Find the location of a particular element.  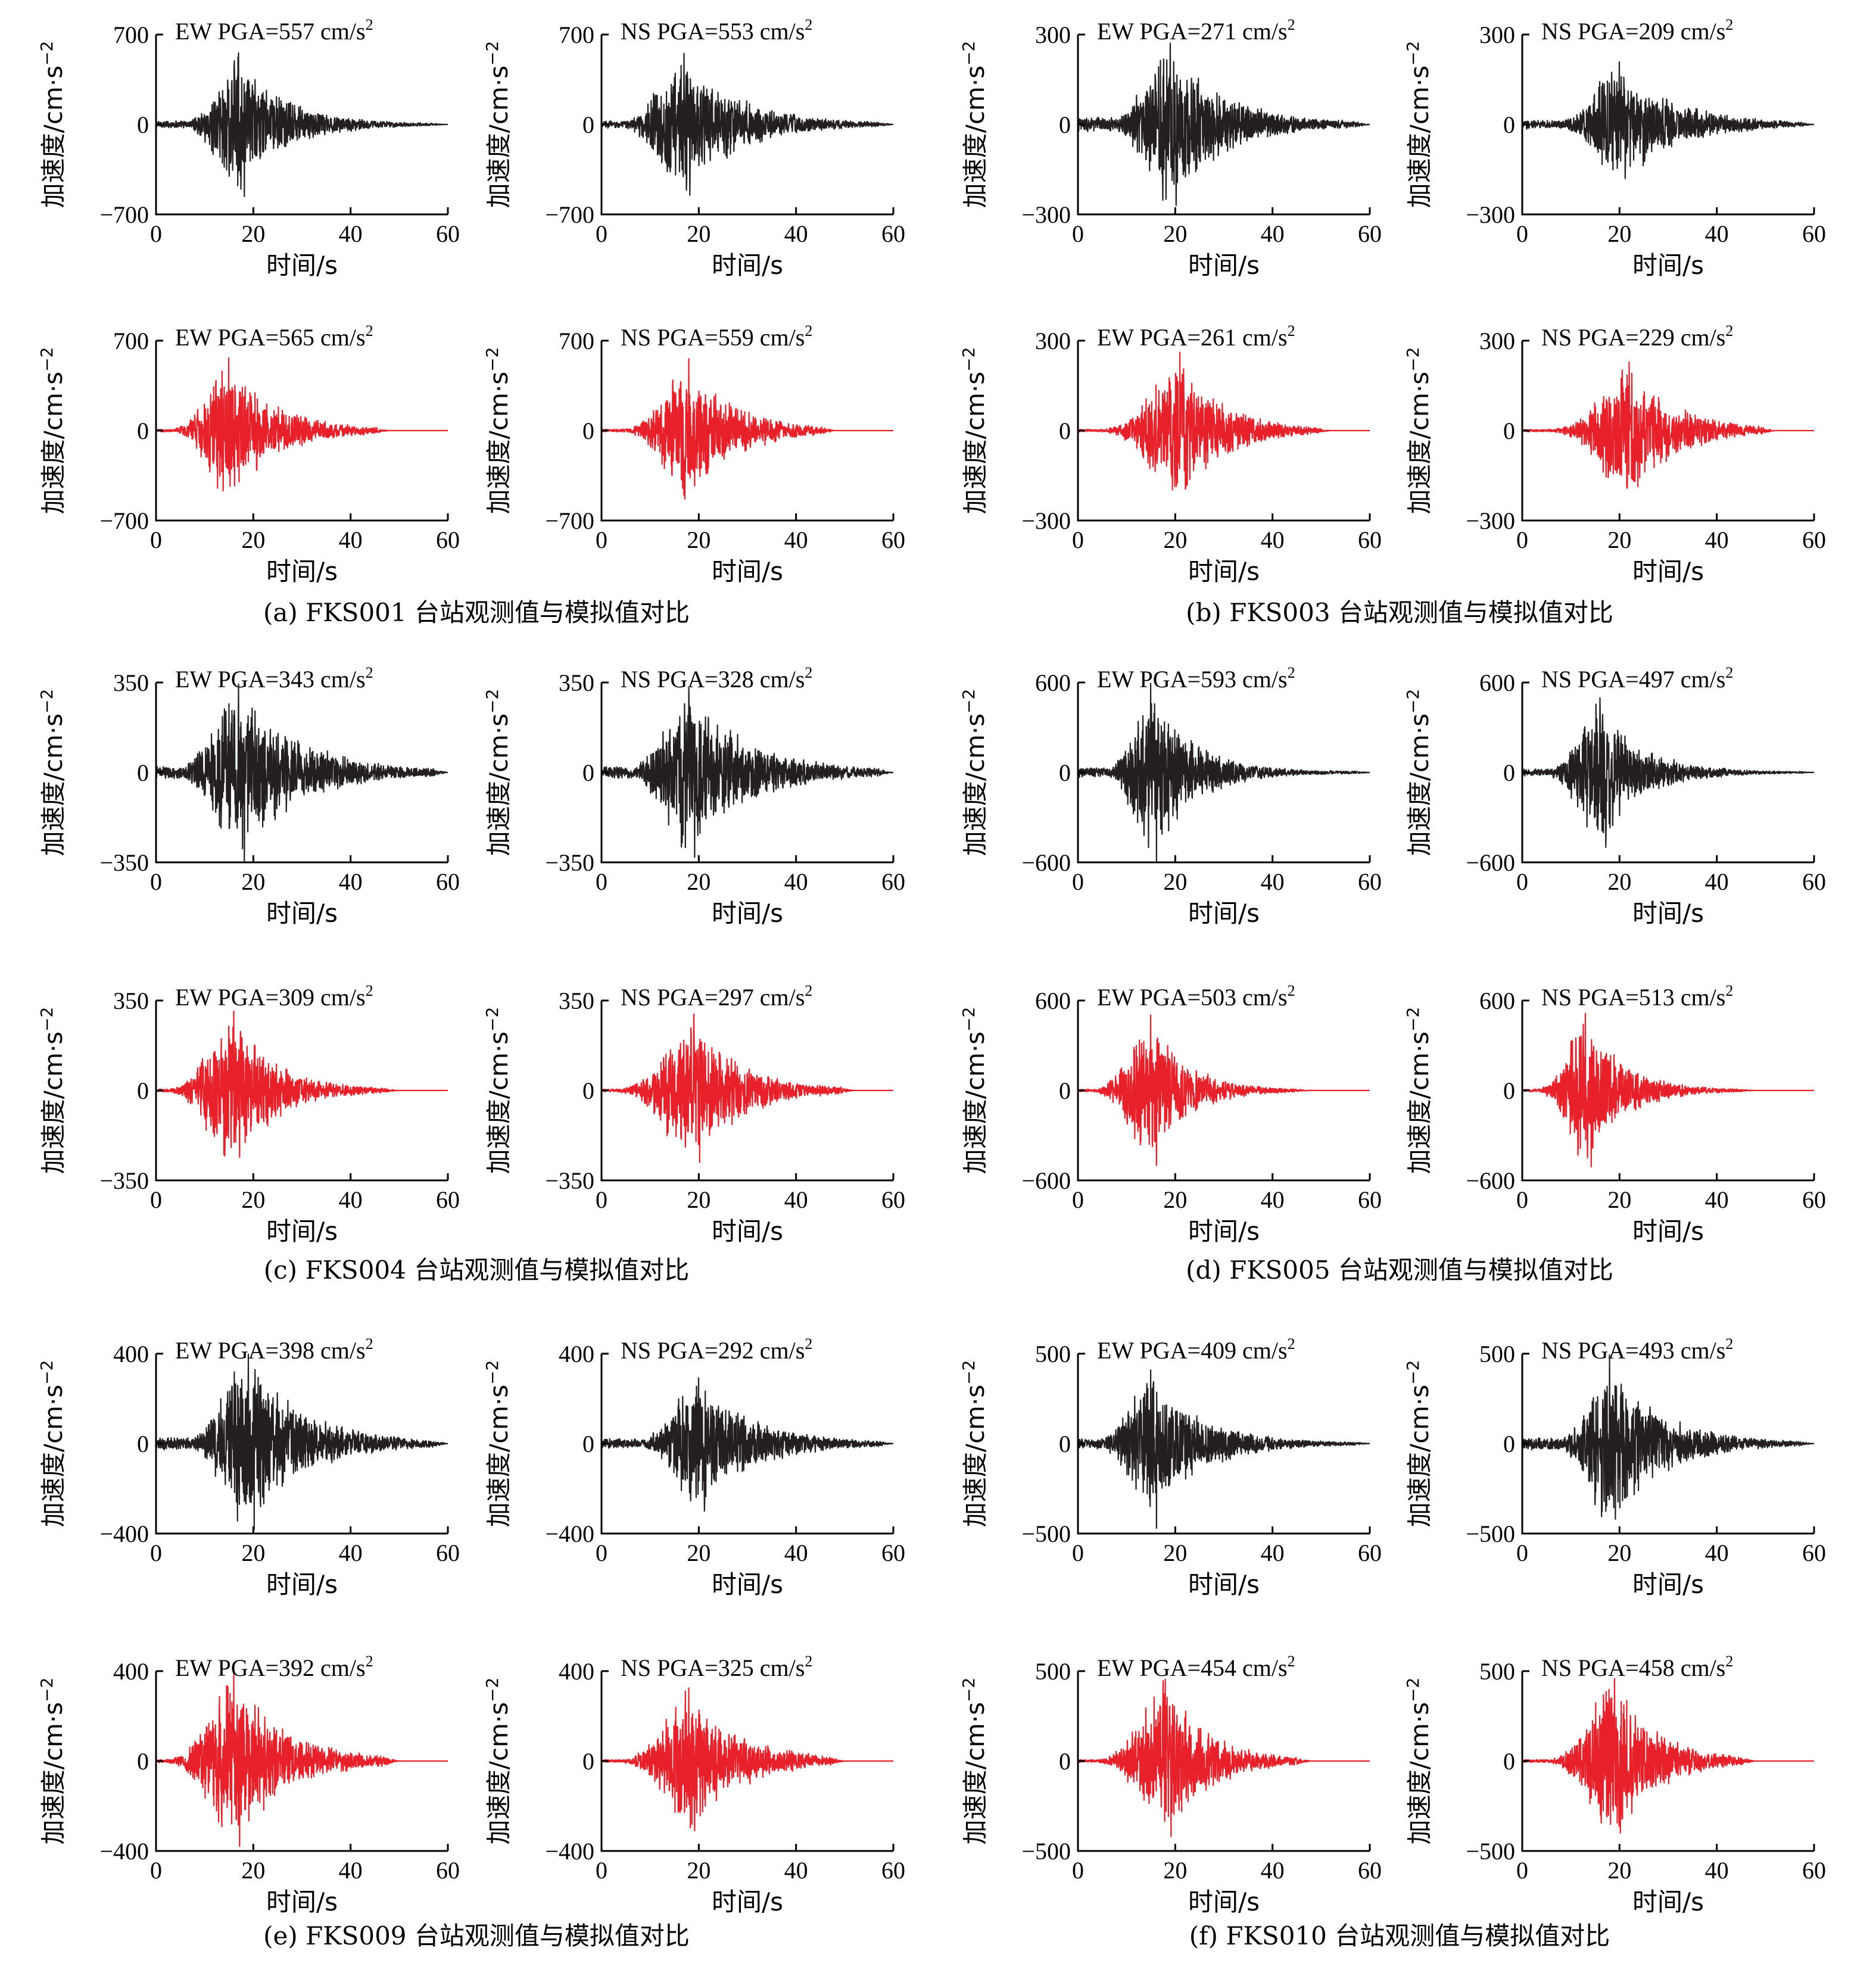

y-tick-label: 700 is located at coordinates (131, 341).